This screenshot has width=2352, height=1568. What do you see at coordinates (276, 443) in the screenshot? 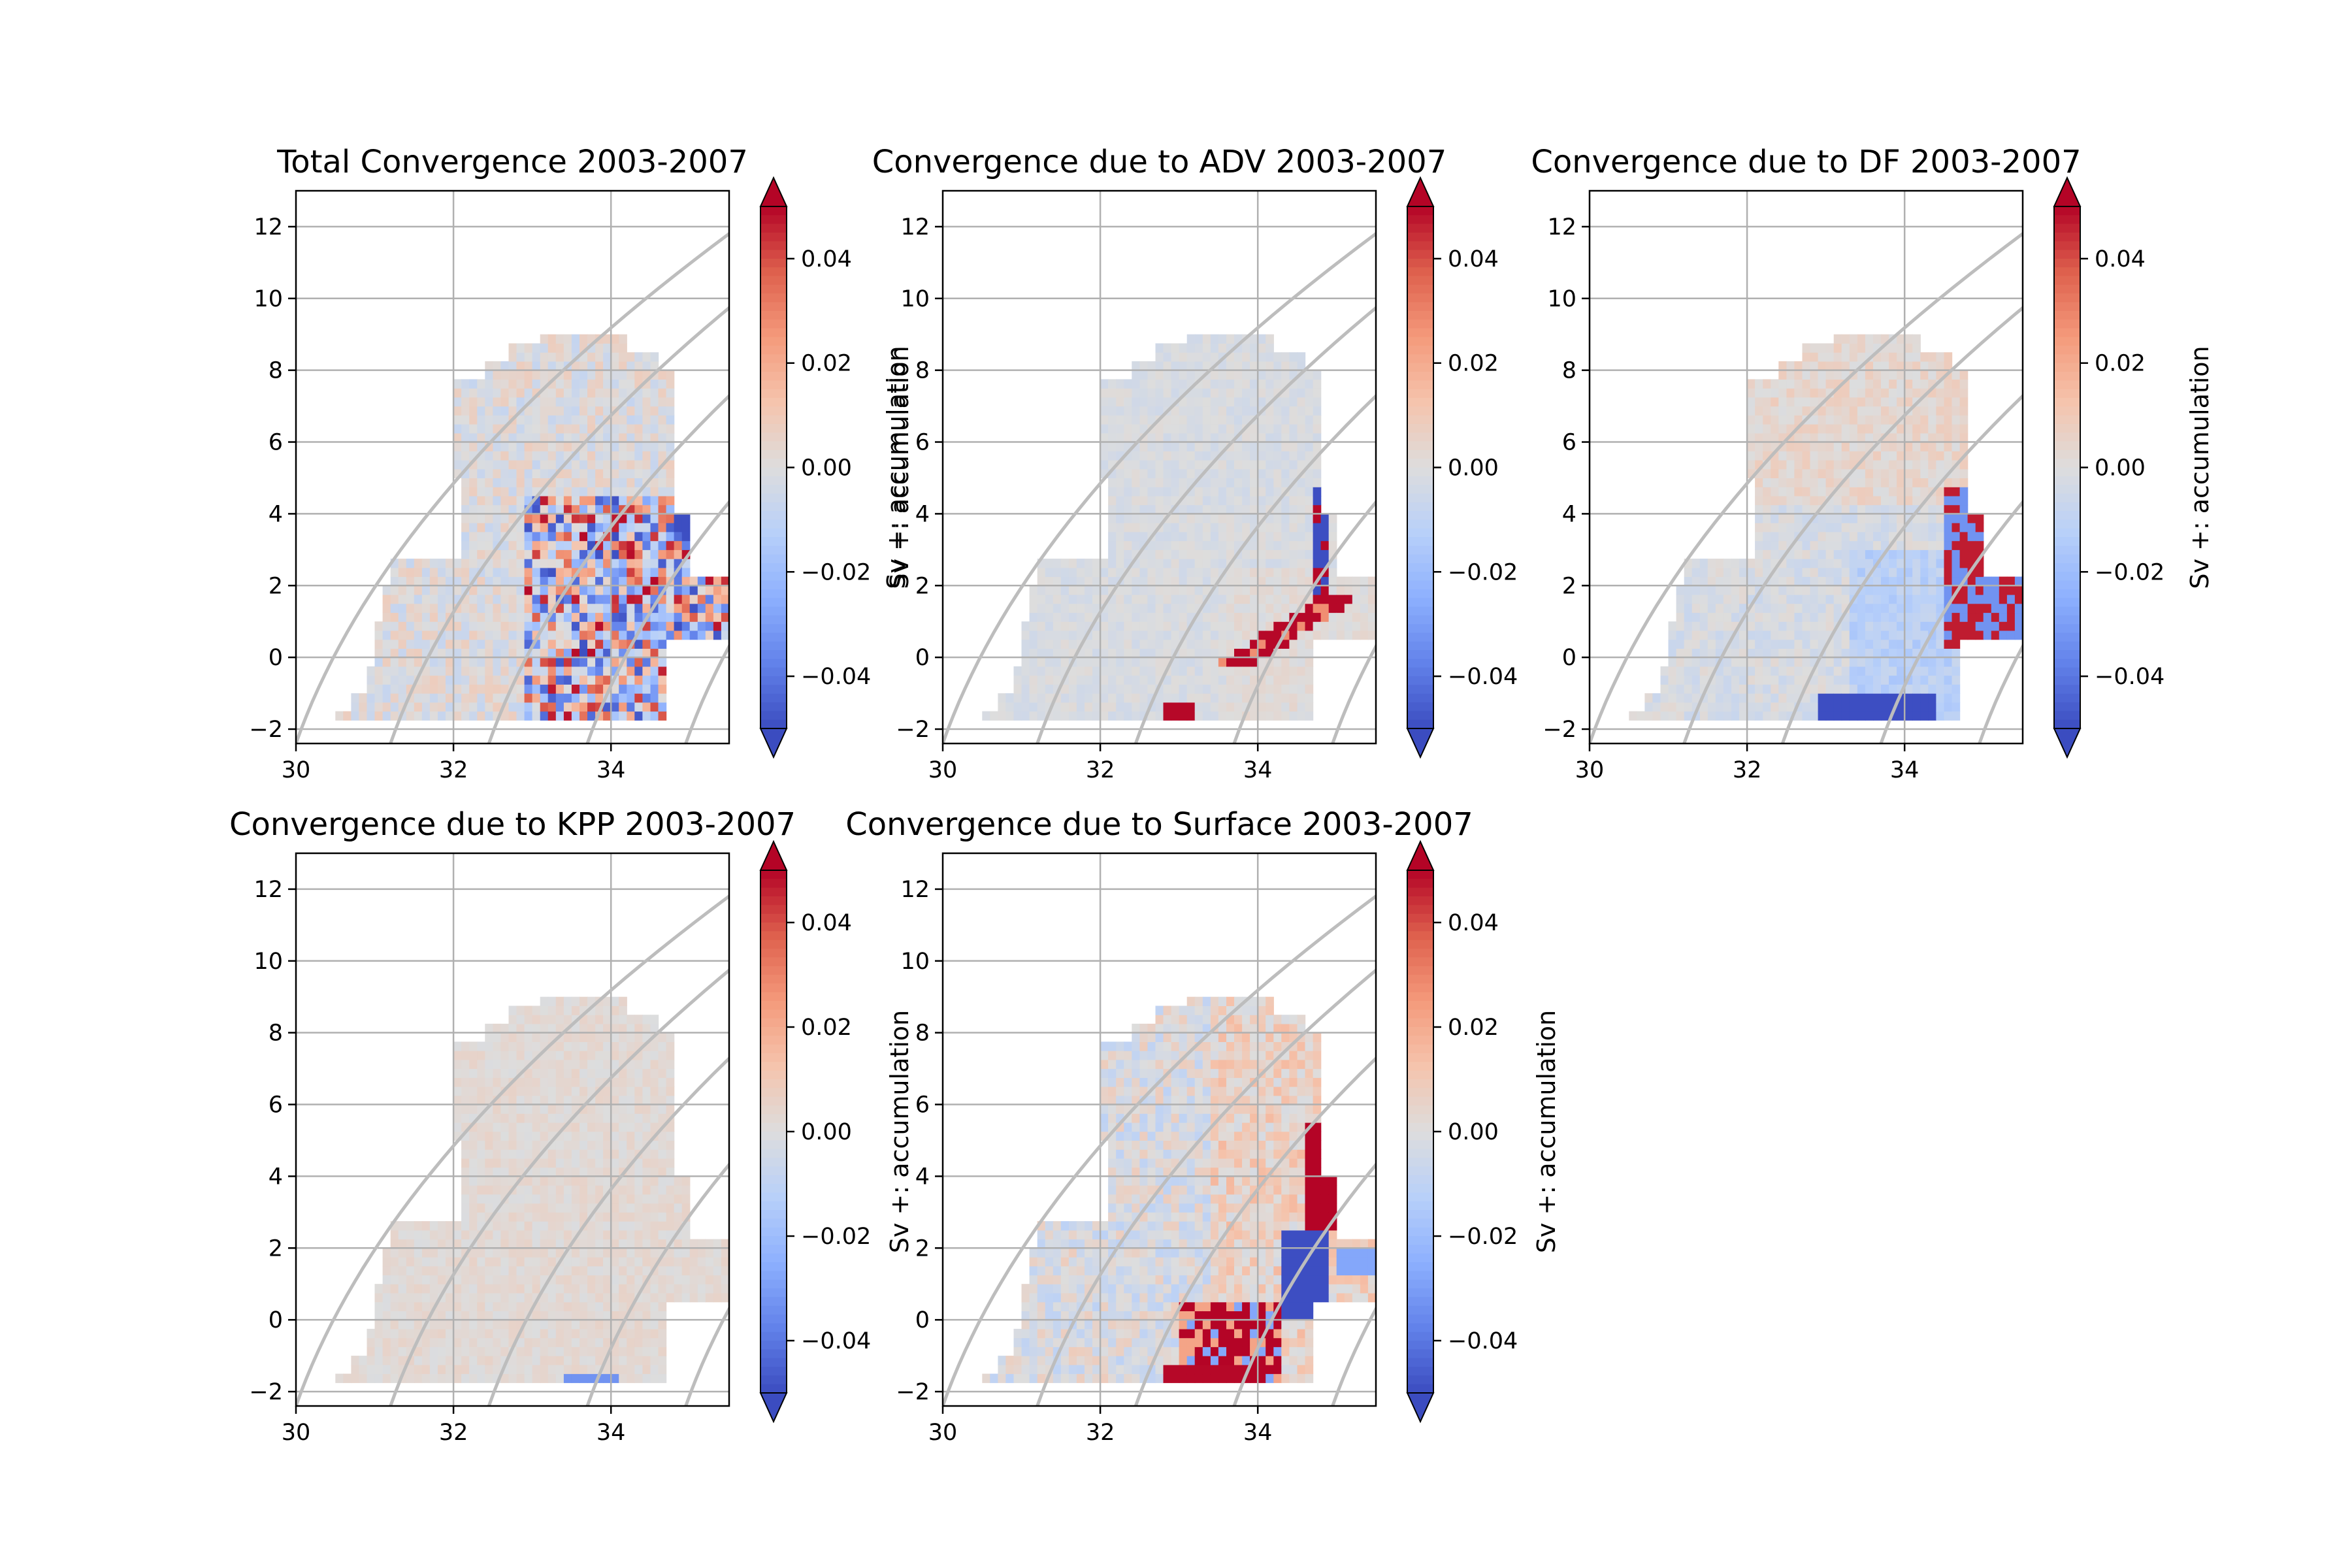
I see `y-tick-label: 6` at bounding box center [276, 443].